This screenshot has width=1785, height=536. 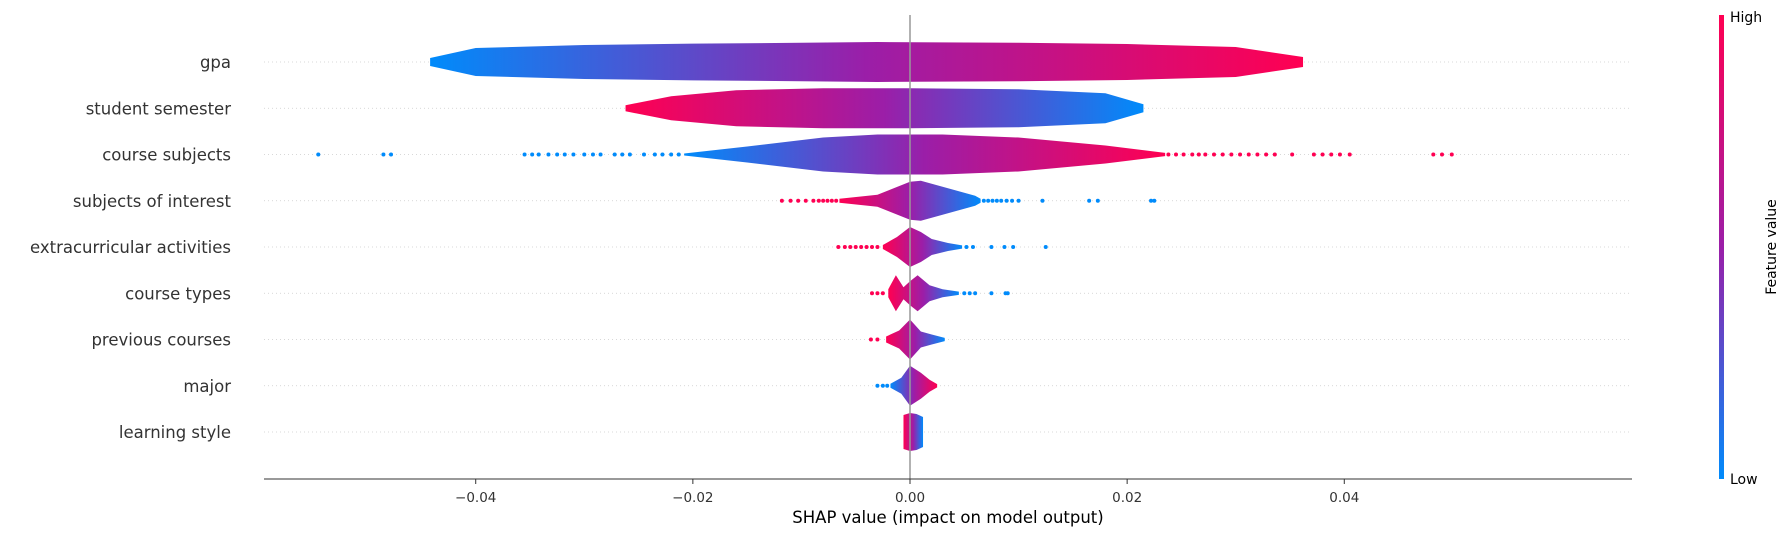 I want to click on x-tick-label: 0.02, so click(x=1127, y=498).